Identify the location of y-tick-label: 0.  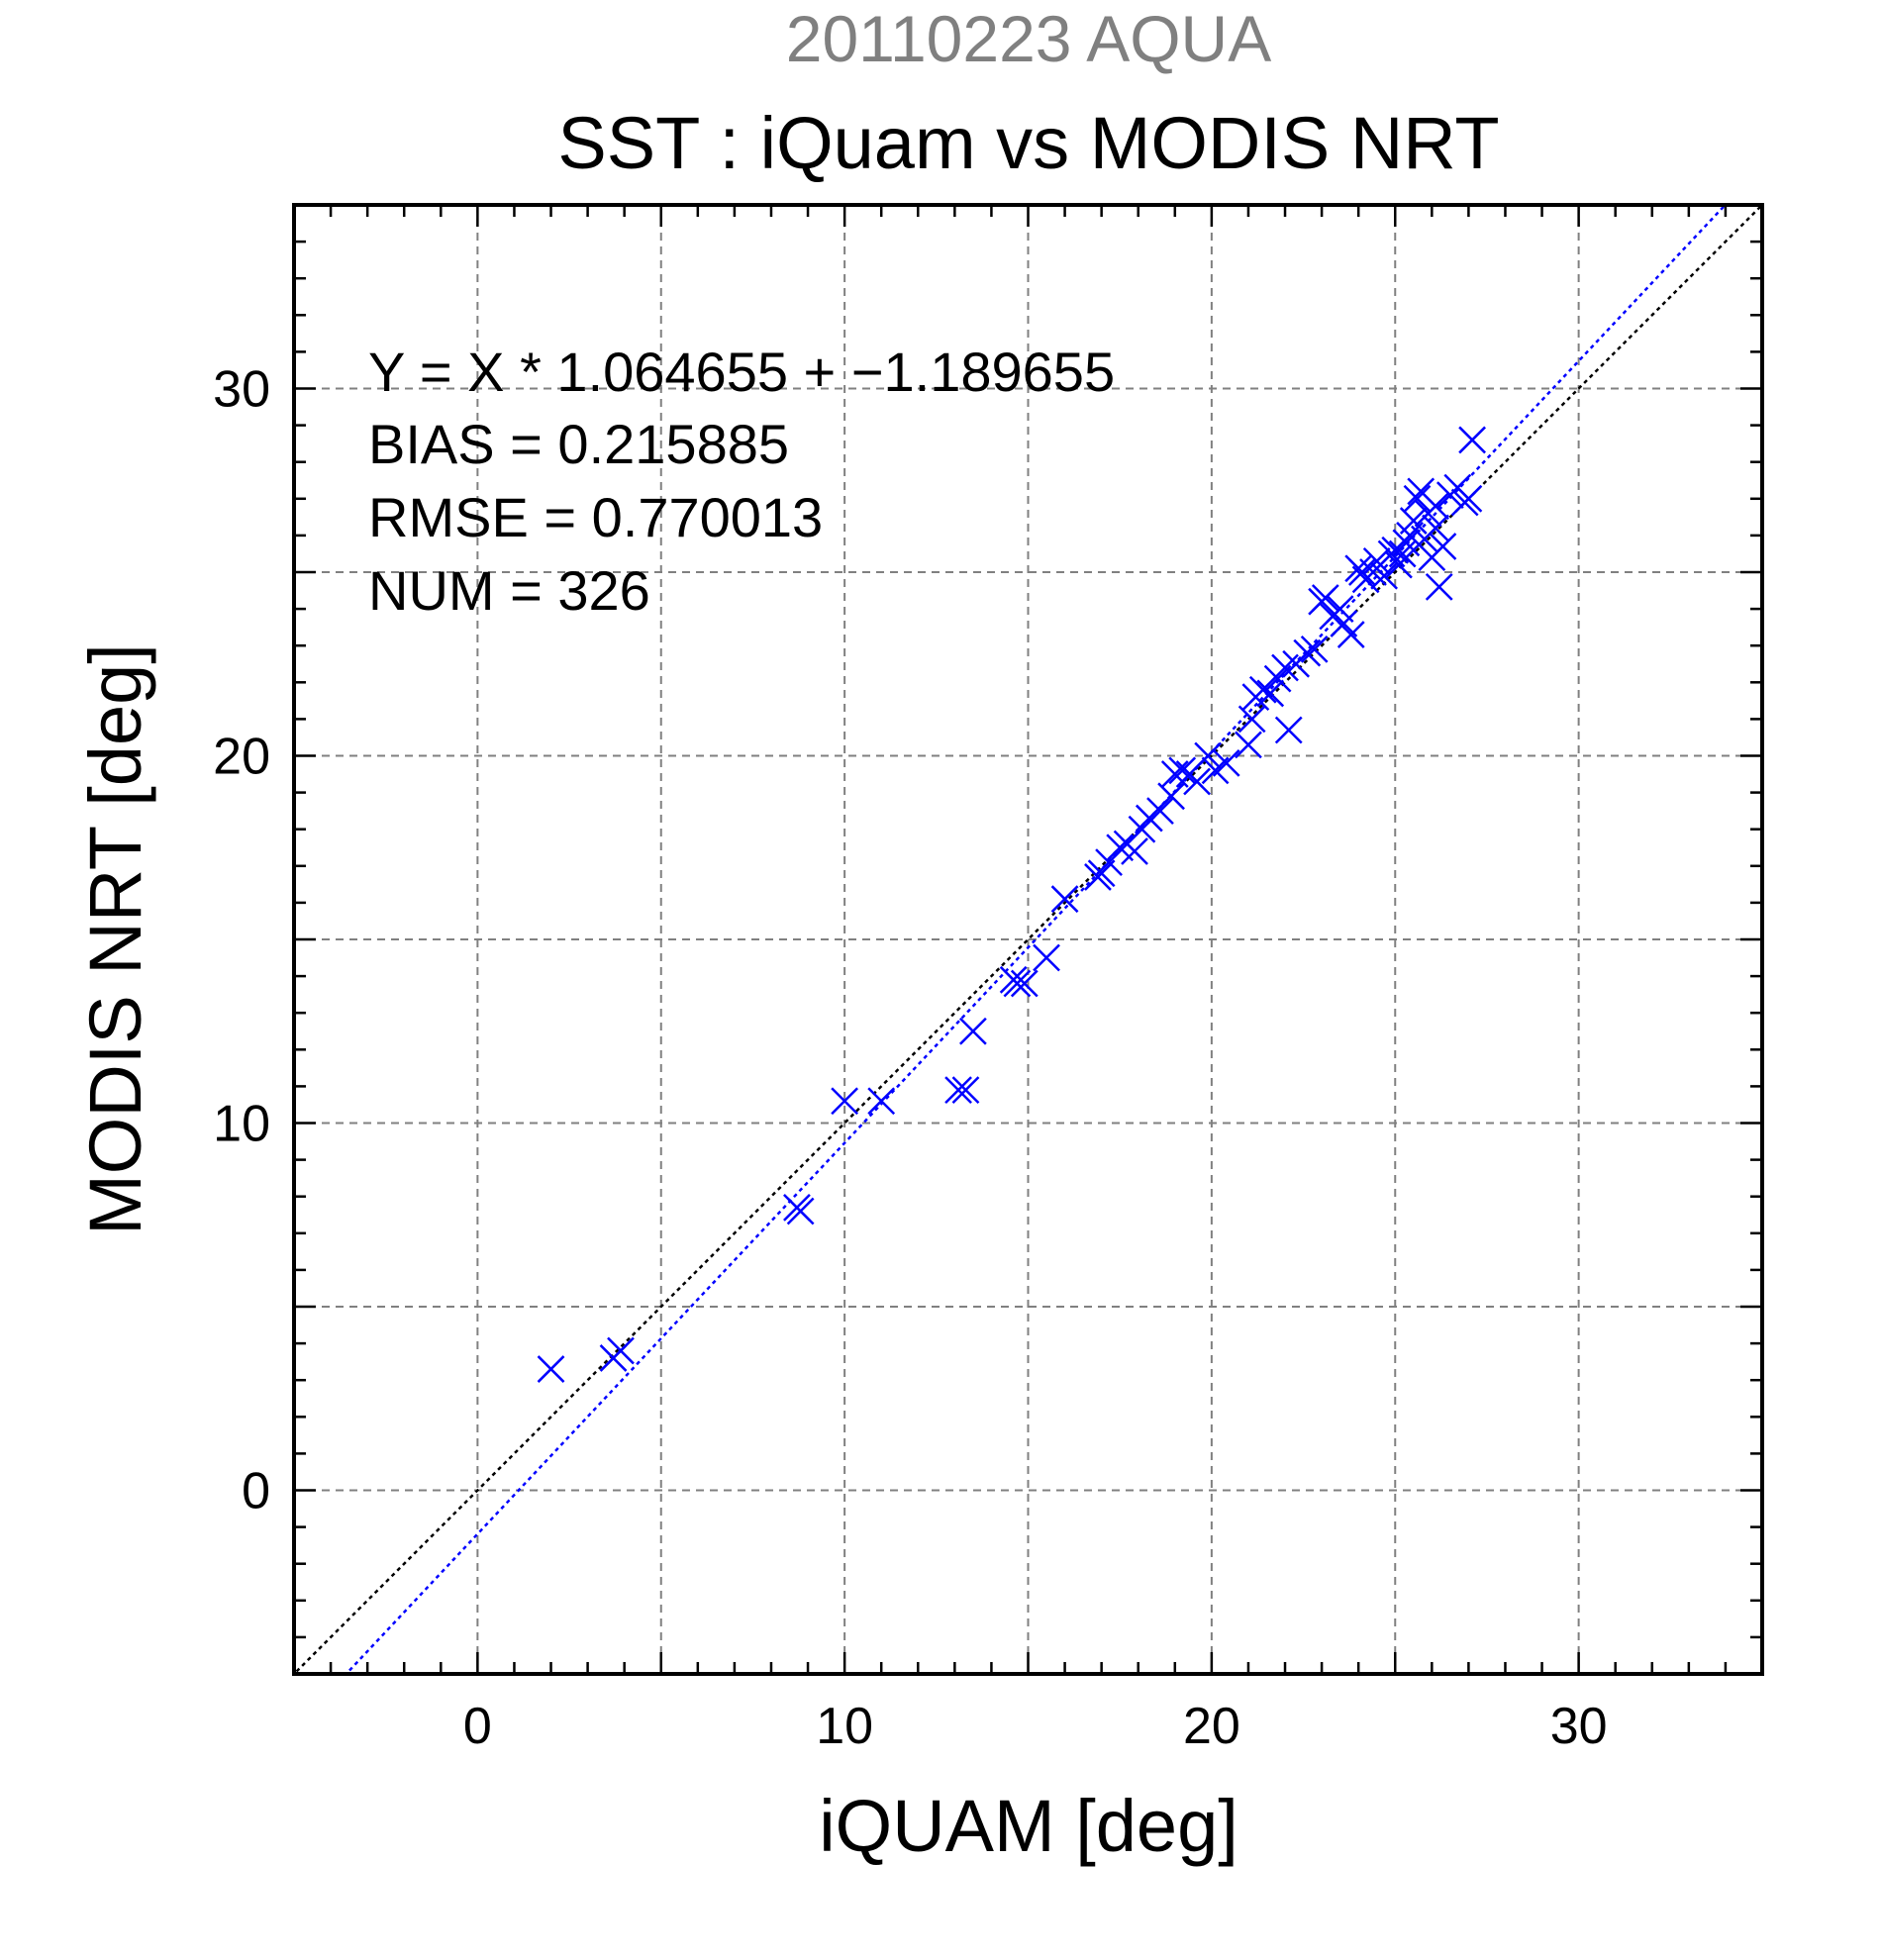
(256, 1491).